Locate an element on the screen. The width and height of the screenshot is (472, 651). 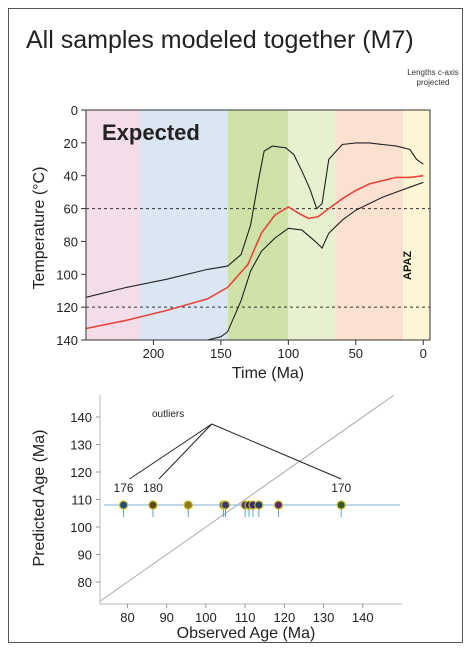
x-tick-label: 90 is located at coordinates (166, 617).